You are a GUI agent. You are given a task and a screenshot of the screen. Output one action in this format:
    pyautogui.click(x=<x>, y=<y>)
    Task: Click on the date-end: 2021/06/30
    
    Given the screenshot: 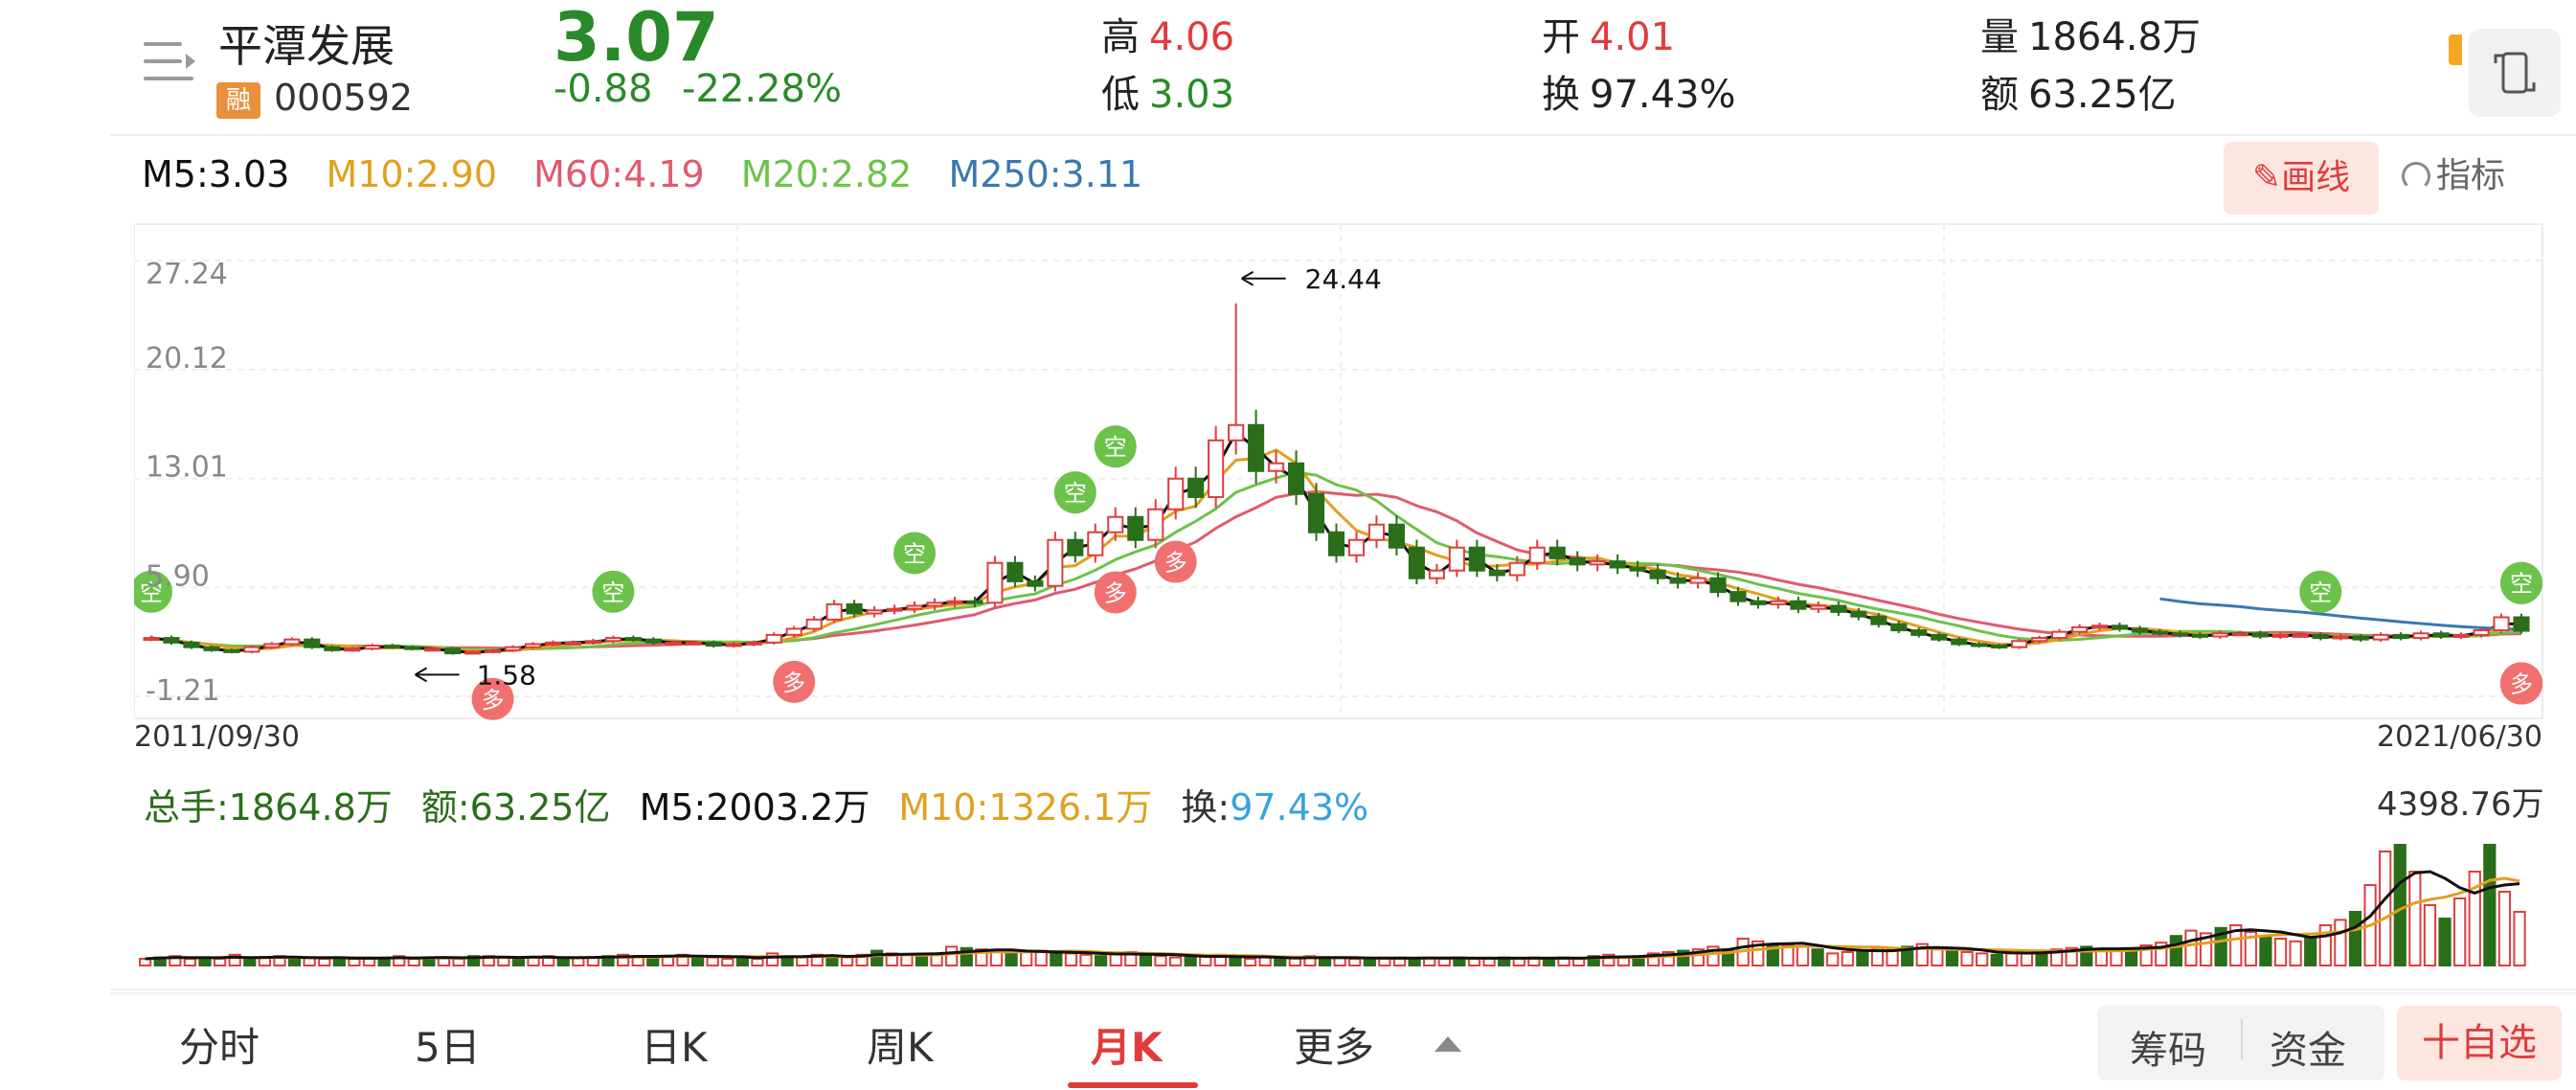 What is the action you would take?
    pyautogui.click(x=2459, y=737)
    